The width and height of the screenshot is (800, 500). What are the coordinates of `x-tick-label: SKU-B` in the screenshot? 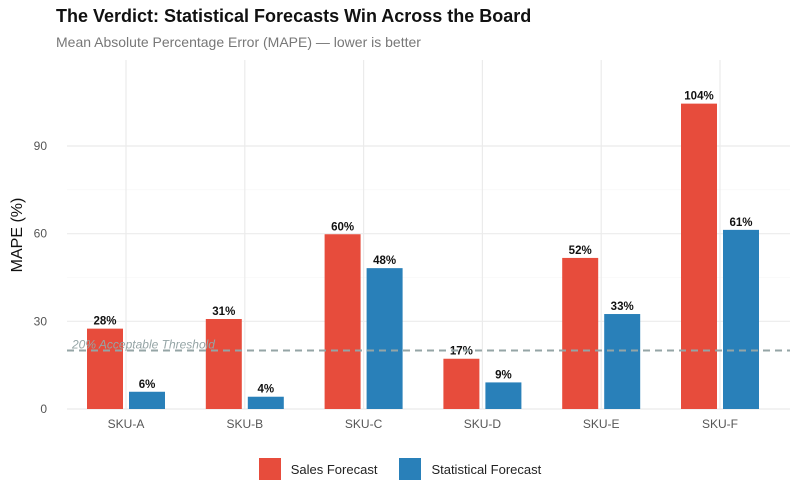 It's located at (244, 424).